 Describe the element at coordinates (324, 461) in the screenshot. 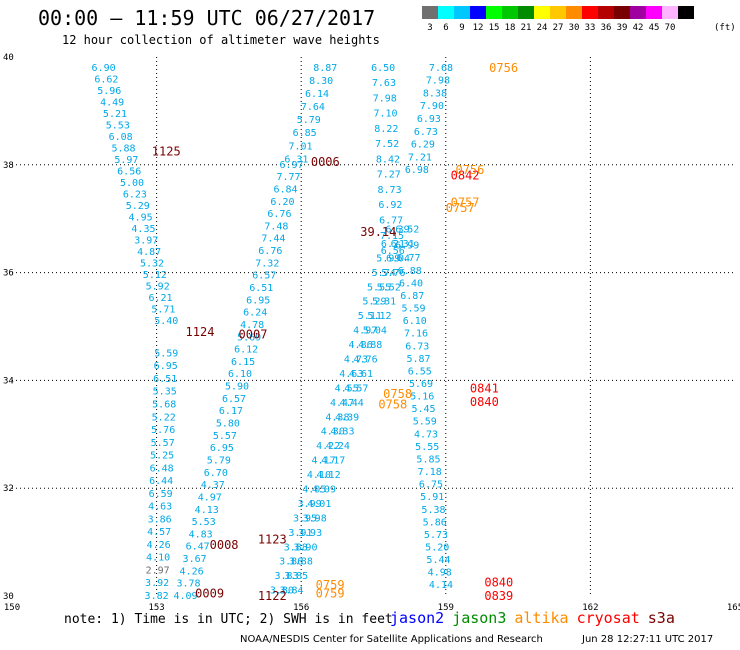

I see `swh-value: 4.17` at that location.